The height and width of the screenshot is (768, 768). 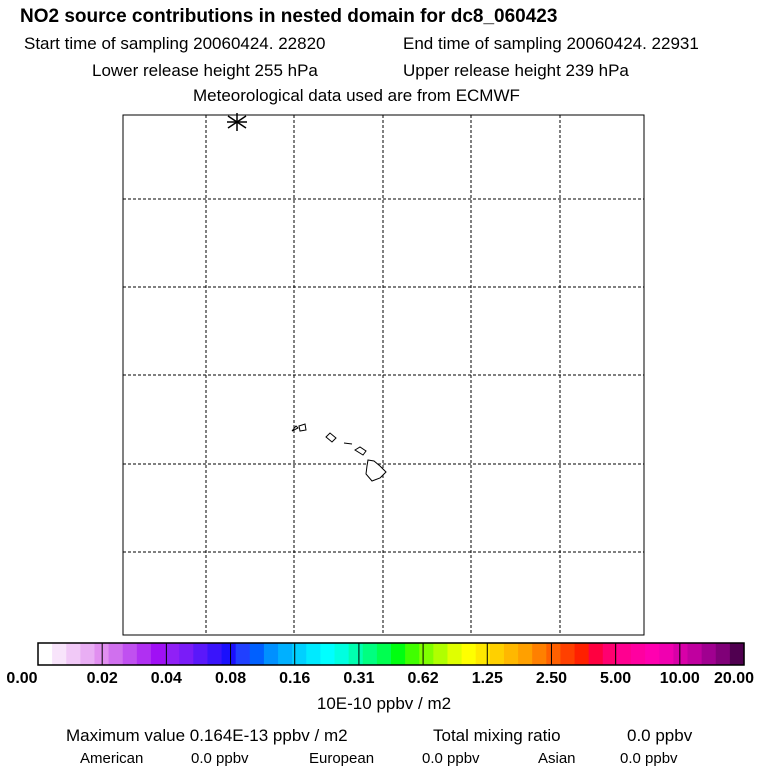 What do you see at coordinates (295, 678) in the screenshot?
I see `colorbar-tick-label: 0.16` at bounding box center [295, 678].